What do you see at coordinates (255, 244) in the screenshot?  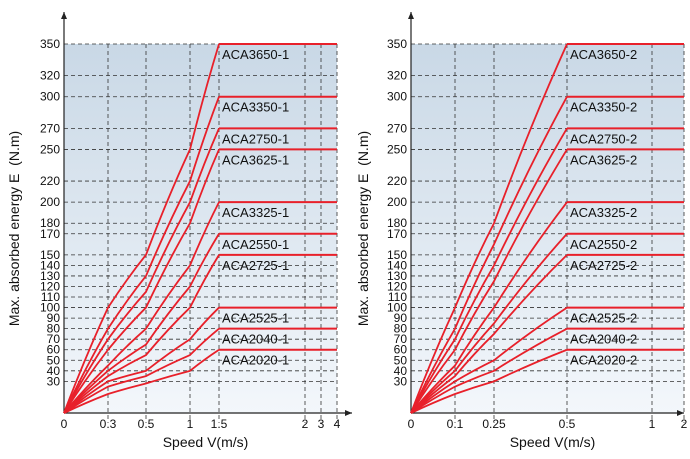 I see `series-label: ACA2550-1` at bounding box center [255, 244].